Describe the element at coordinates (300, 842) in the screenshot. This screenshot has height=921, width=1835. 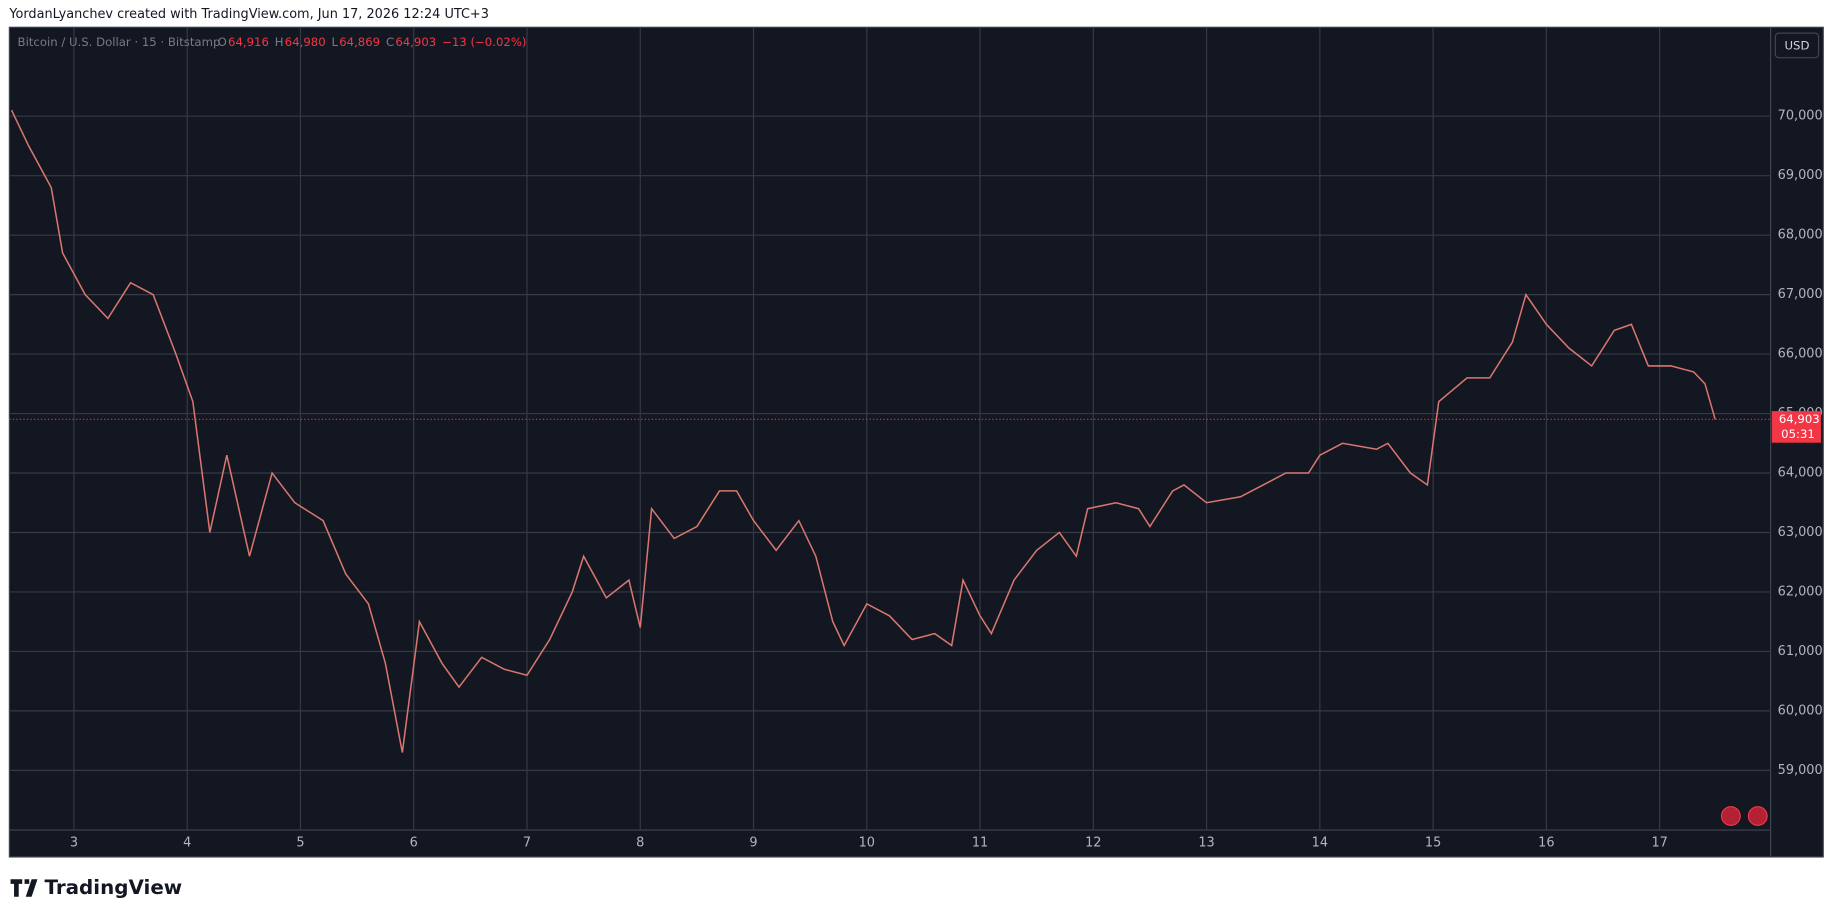
I see `x-tick-label: 5` at that location.